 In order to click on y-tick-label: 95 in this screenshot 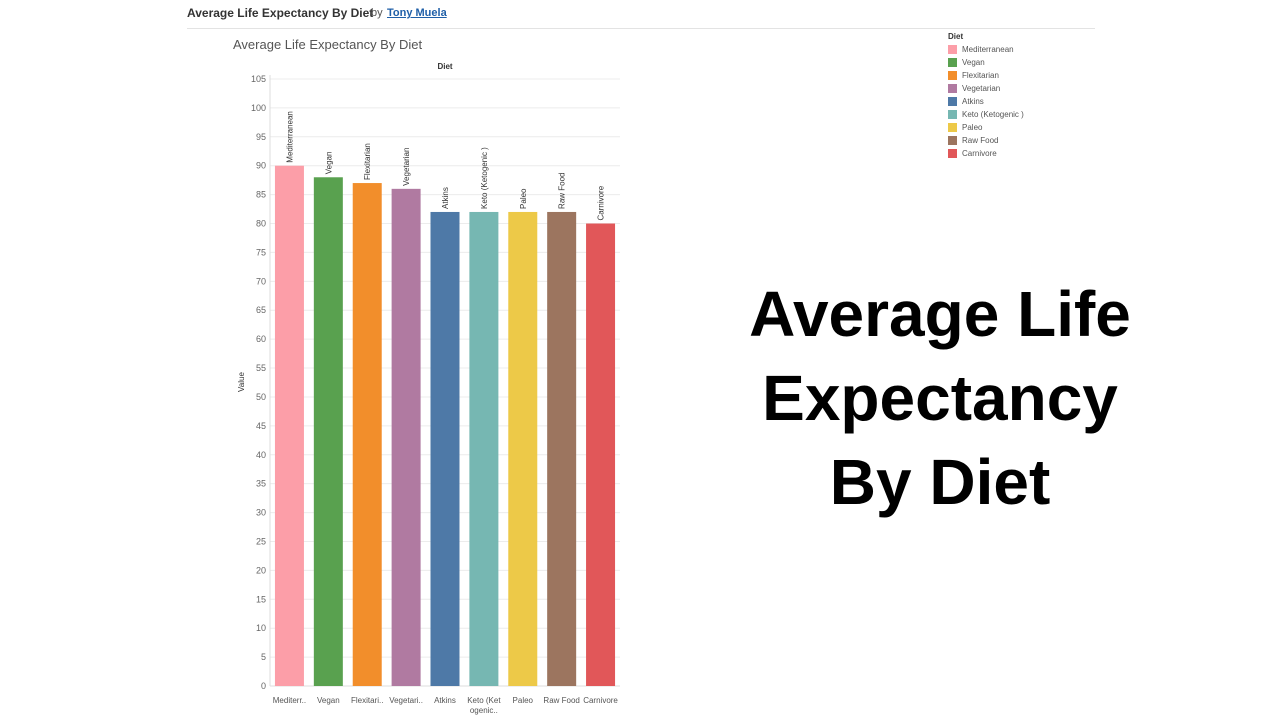, I will do `click(261, 137)`.